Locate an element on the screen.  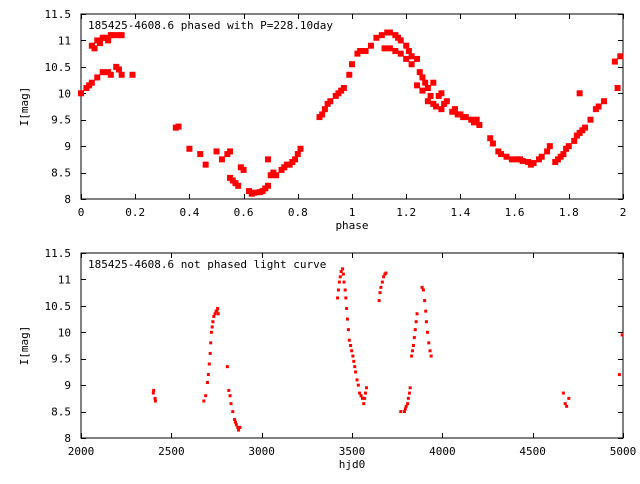
x-tick-label: 0.6 is located at coordinates (244, 212).